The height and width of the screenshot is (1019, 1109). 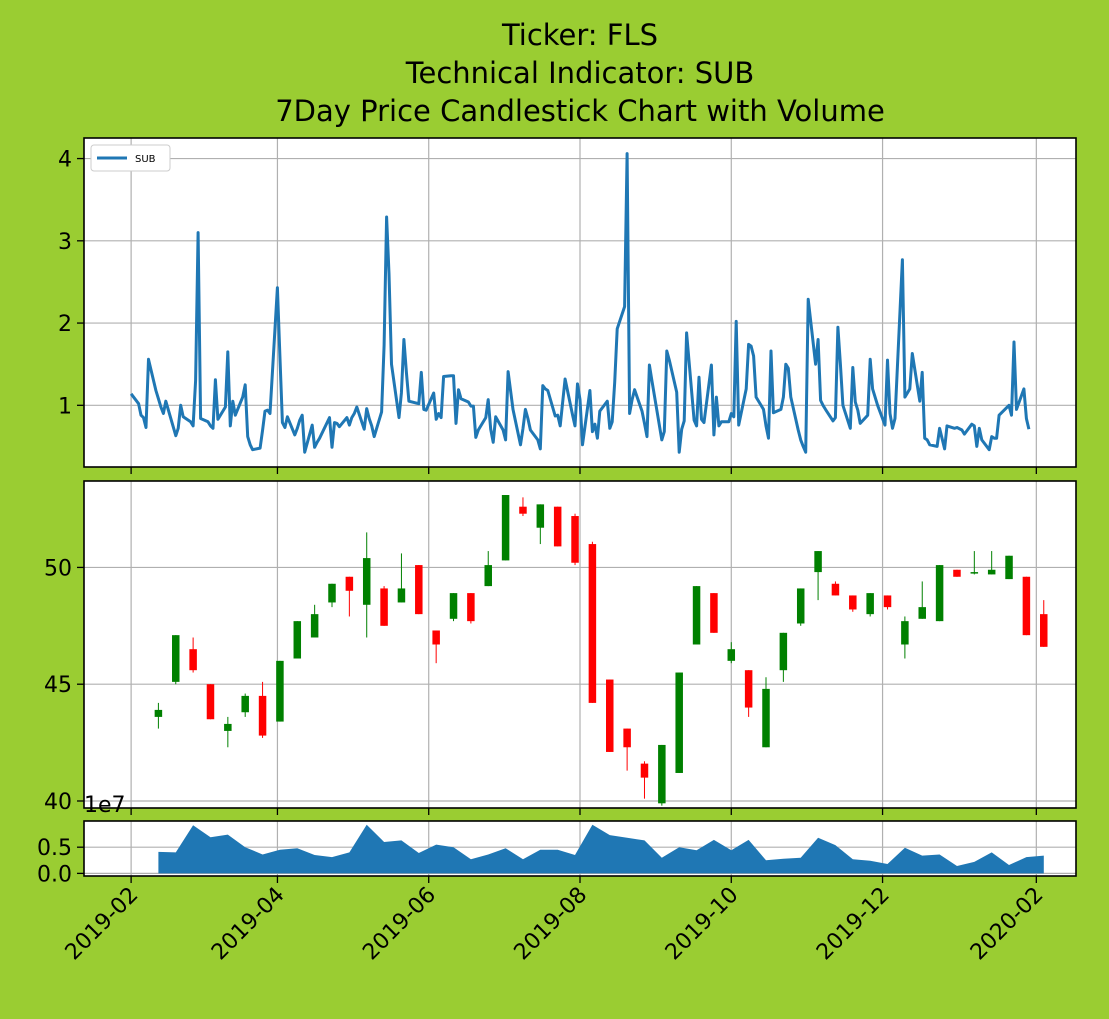 I want to click on indicator-ytick-label-0: 1, so click(x=65, y=406).